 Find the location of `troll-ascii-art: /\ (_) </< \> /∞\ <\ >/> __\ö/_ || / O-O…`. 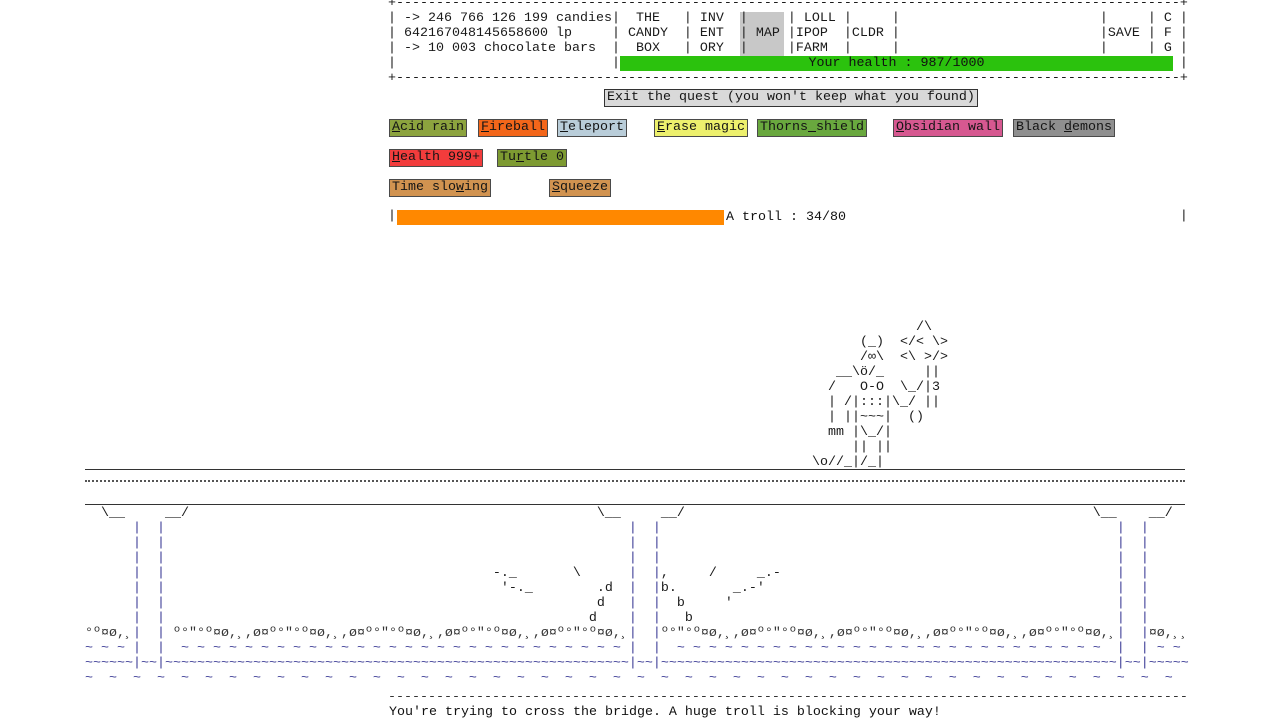

troll-ascii-art: /\ (_) </< \> /∞\ <\ >/> __\ö/_ || / O-O… is located at coordinates (880, 395).